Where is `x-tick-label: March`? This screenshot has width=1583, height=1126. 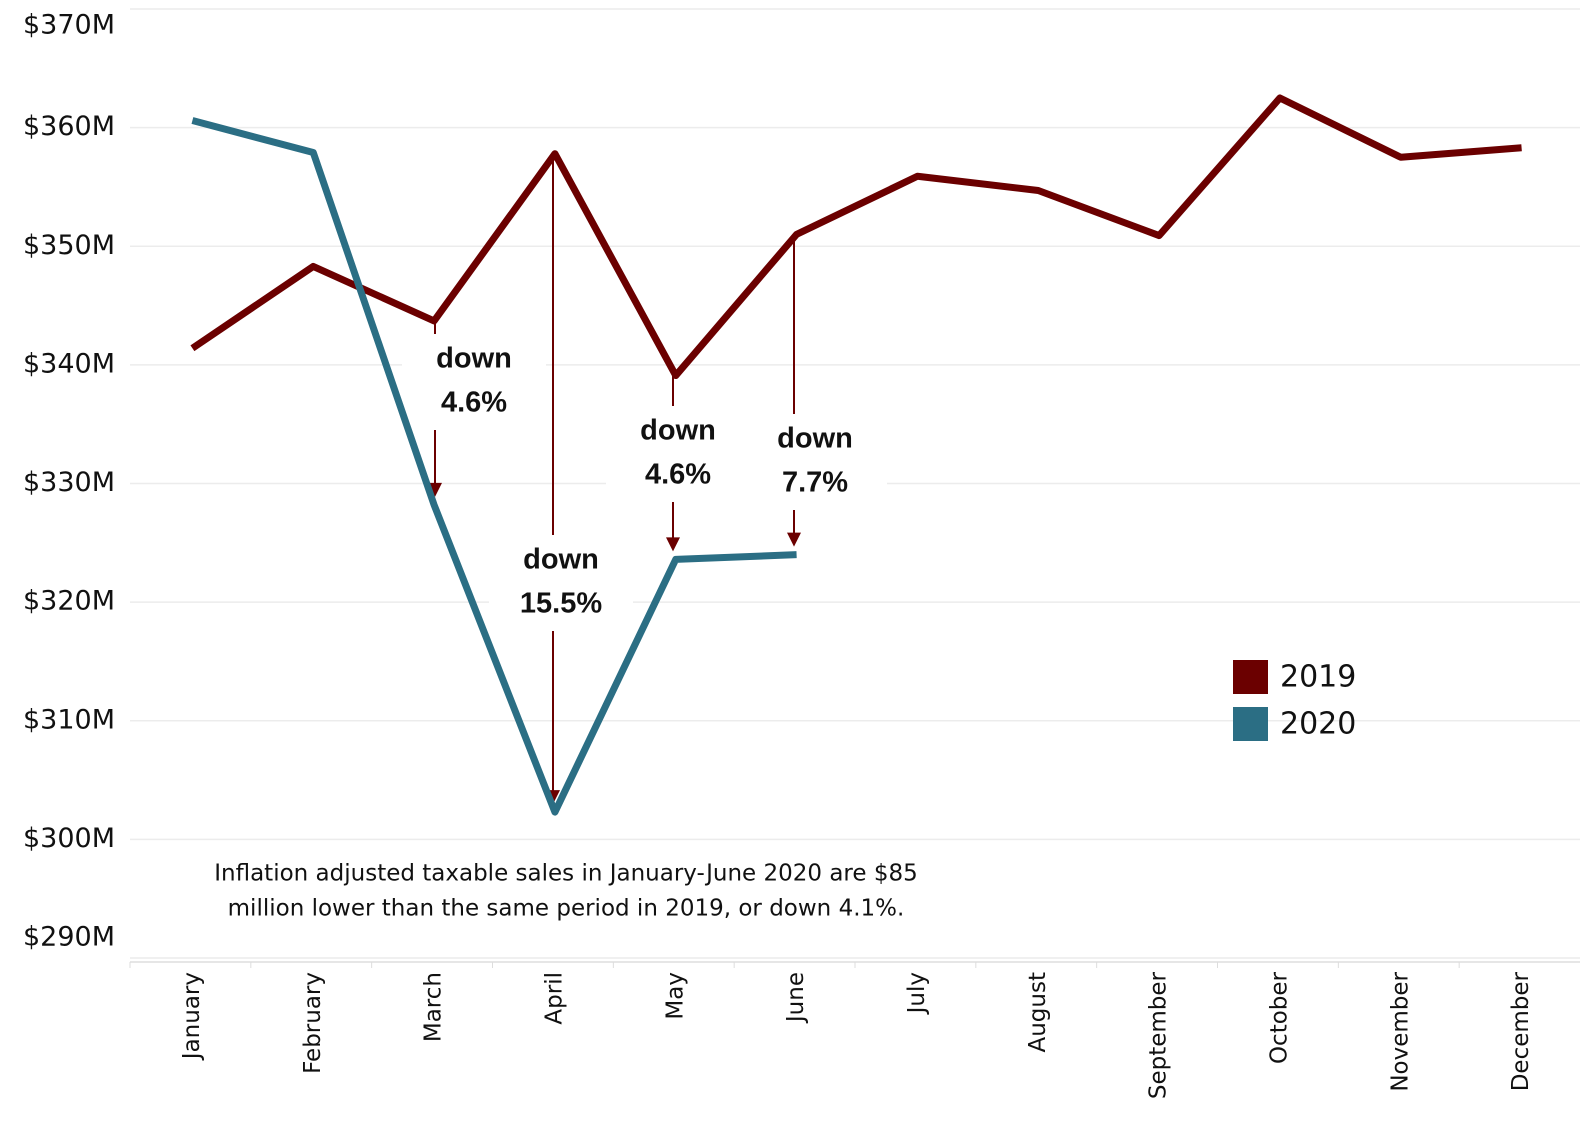
x-tick-label: March is located at coordinates (434, 1007).